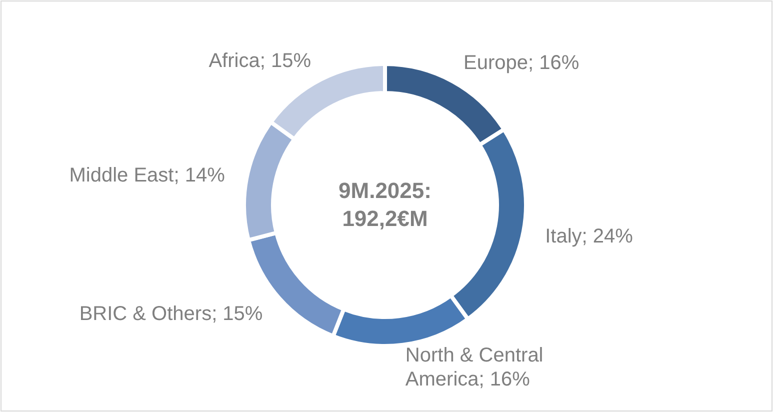  I want to click on slice-label: Europe; 16%, so click(522, 63).